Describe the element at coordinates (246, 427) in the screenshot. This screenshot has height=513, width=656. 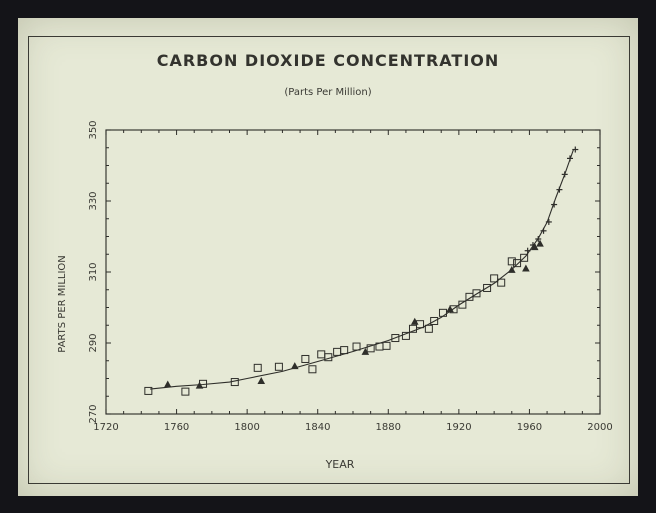
I see `x-tick-label: 1800` at that location.